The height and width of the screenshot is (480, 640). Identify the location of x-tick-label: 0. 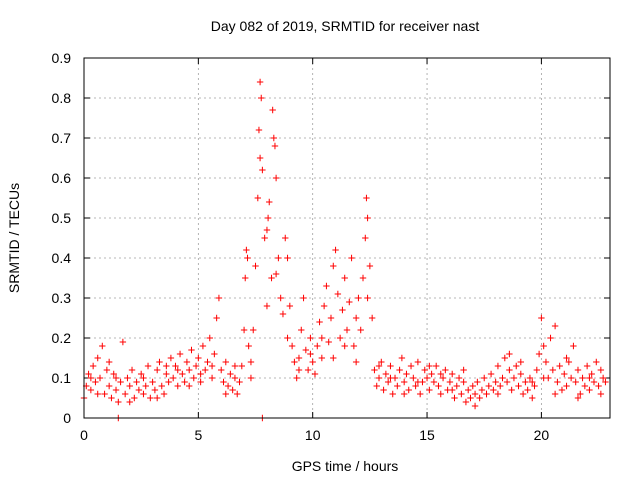
(84, 435).